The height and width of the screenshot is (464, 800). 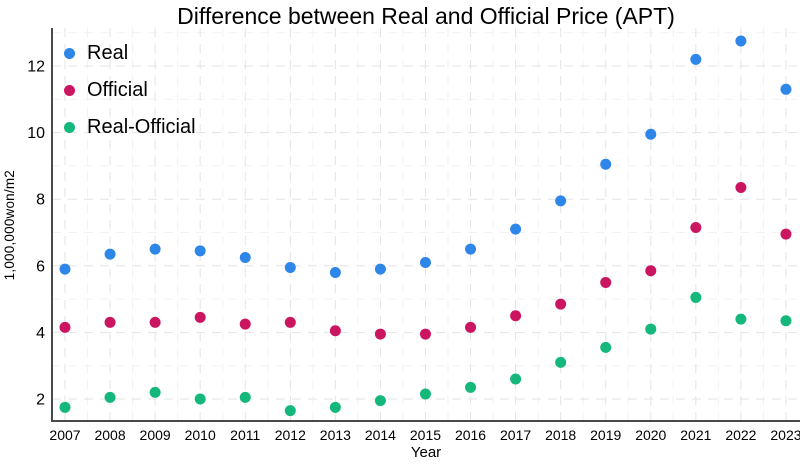 What do you see at coordinates (696, 297) in the screenshot?
I see `data-point-real-official-2021` at bounding box center [696, 297].